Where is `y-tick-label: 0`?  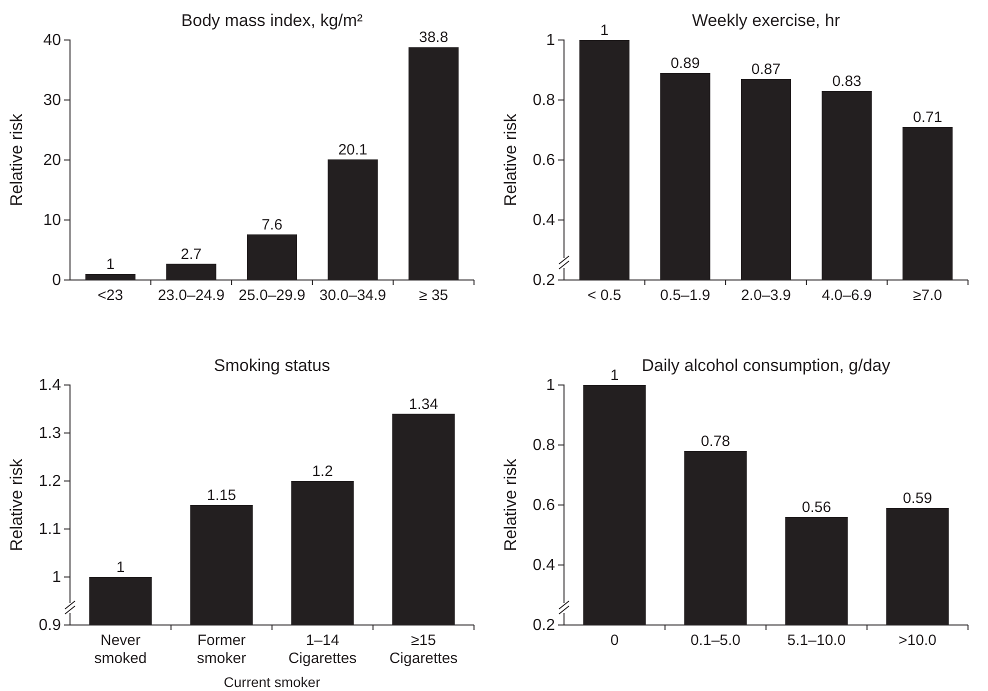 y-tick-label: 0 is located at coordinates (57, 281).